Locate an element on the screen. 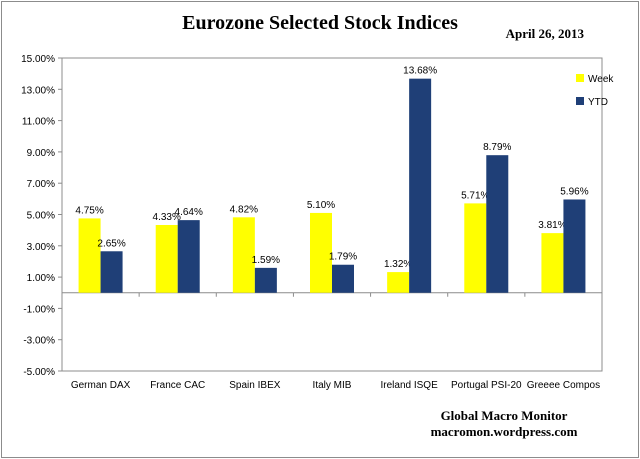 This screenshot has height=459, width=640. y-tick-label: -5.00% is located at coordinates (39, 372).